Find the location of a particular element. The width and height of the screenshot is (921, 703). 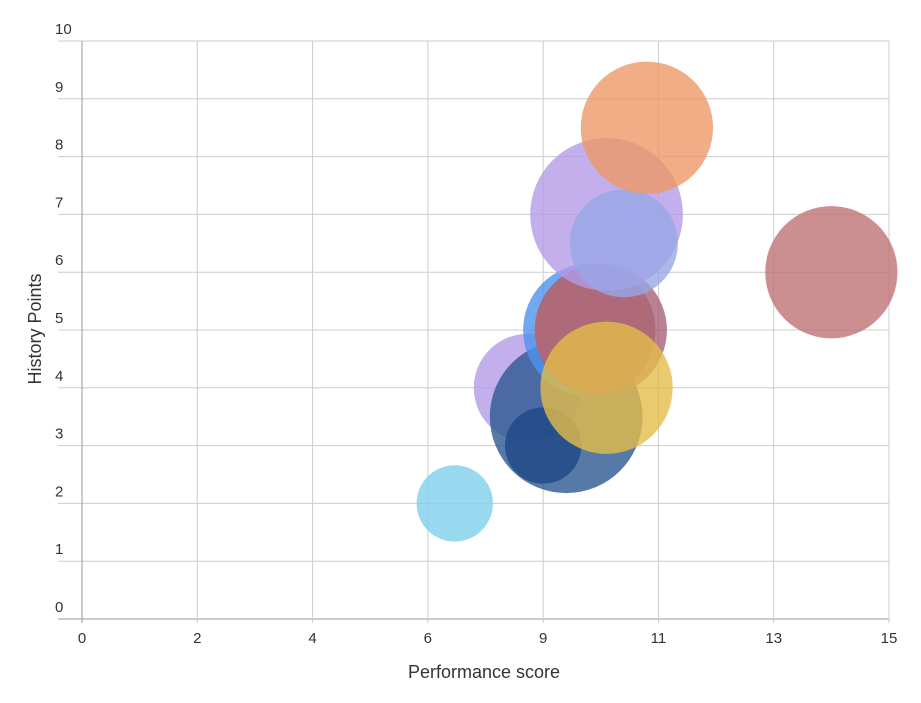

y-tick-label: 4 is located at coordinates (59, 376).